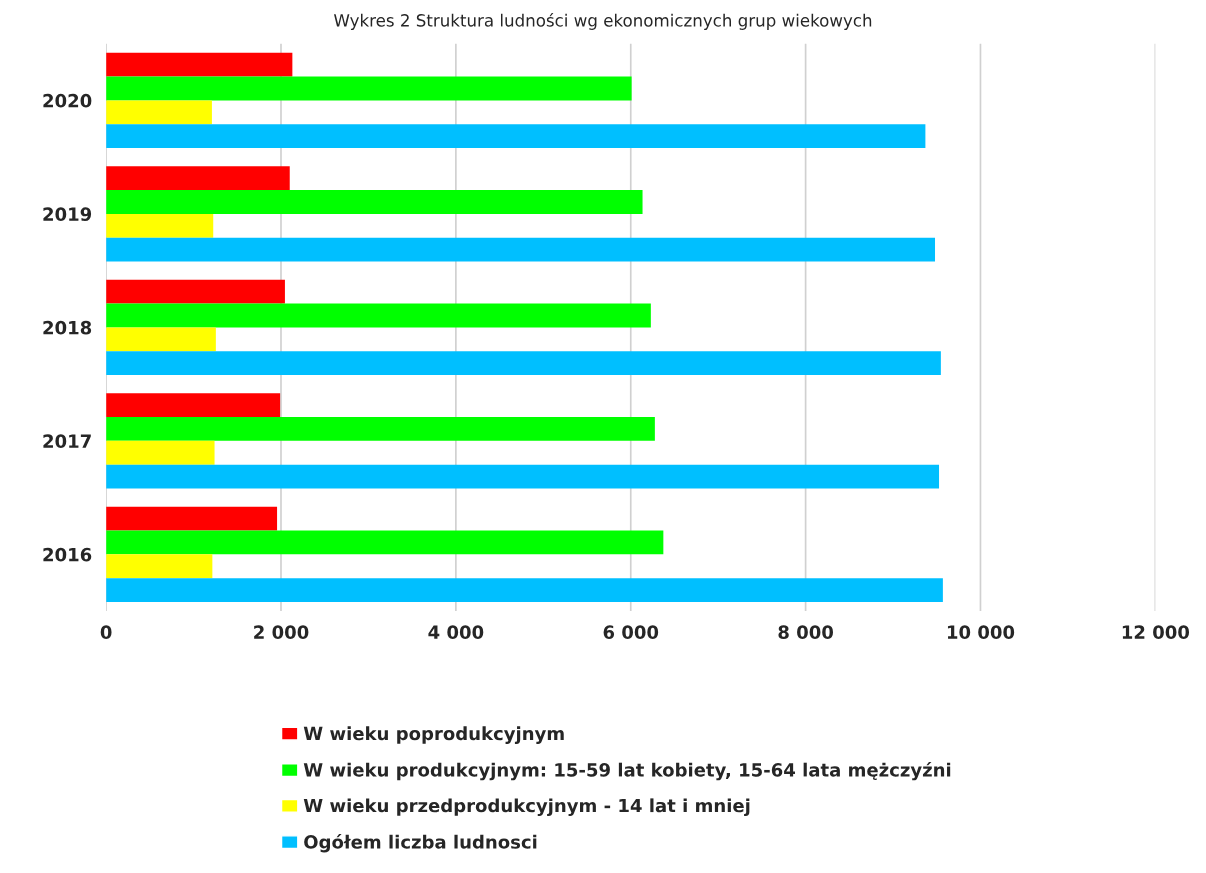  What do you see at coordinates (981, 632) in the screenshot?
I see `x-tick-label: 10 000` at bounding box center [981, 632].